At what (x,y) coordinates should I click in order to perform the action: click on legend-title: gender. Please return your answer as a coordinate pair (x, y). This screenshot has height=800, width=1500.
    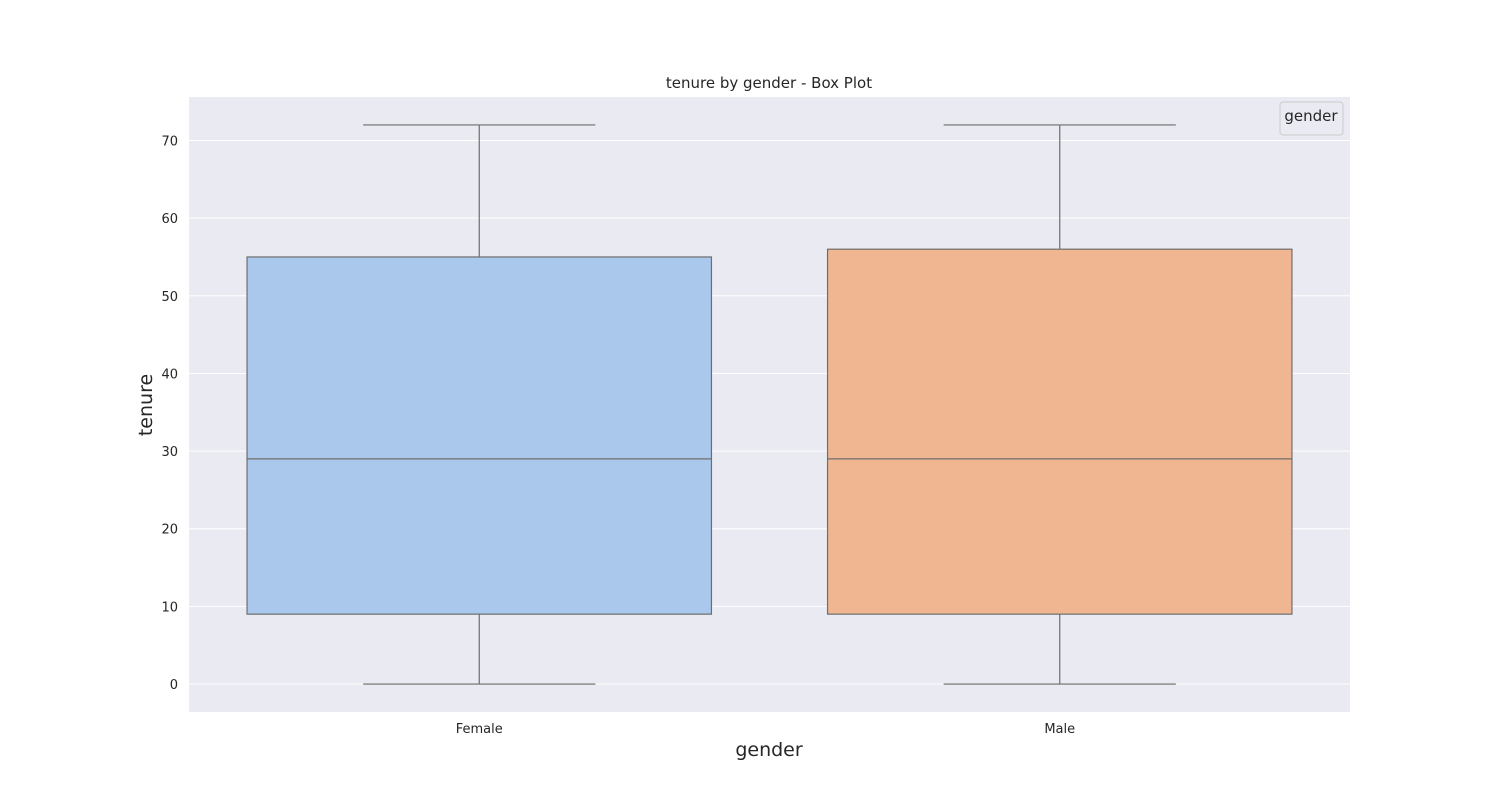
    Looking at the image, I should click on (1311, 116).